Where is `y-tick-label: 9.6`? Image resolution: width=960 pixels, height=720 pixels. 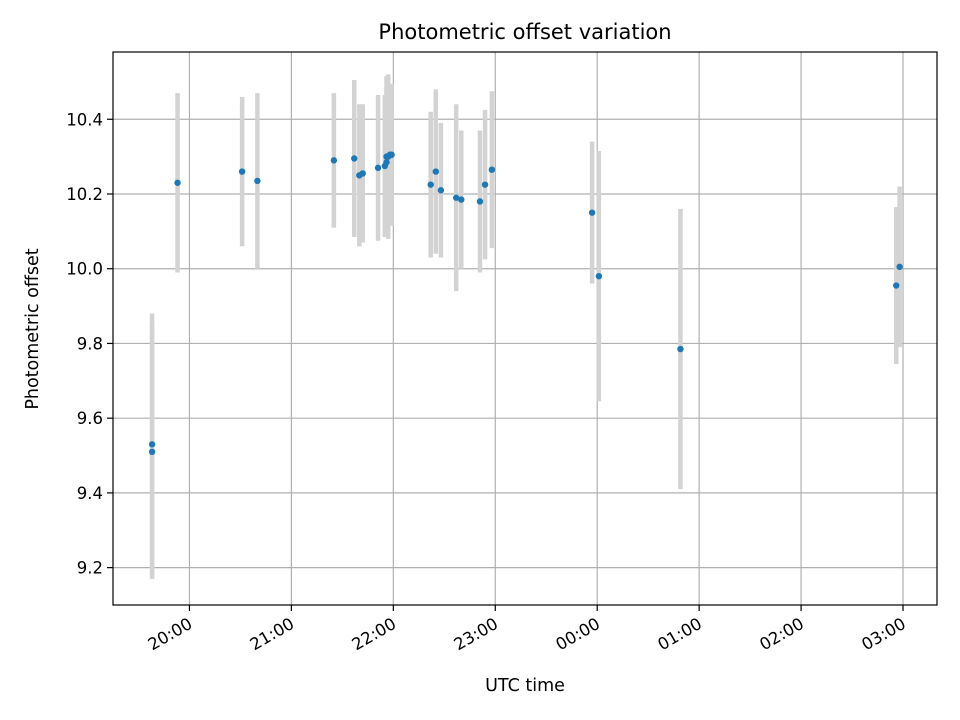
y-tick-label: 9.6 is located at coordinates (90, 418).